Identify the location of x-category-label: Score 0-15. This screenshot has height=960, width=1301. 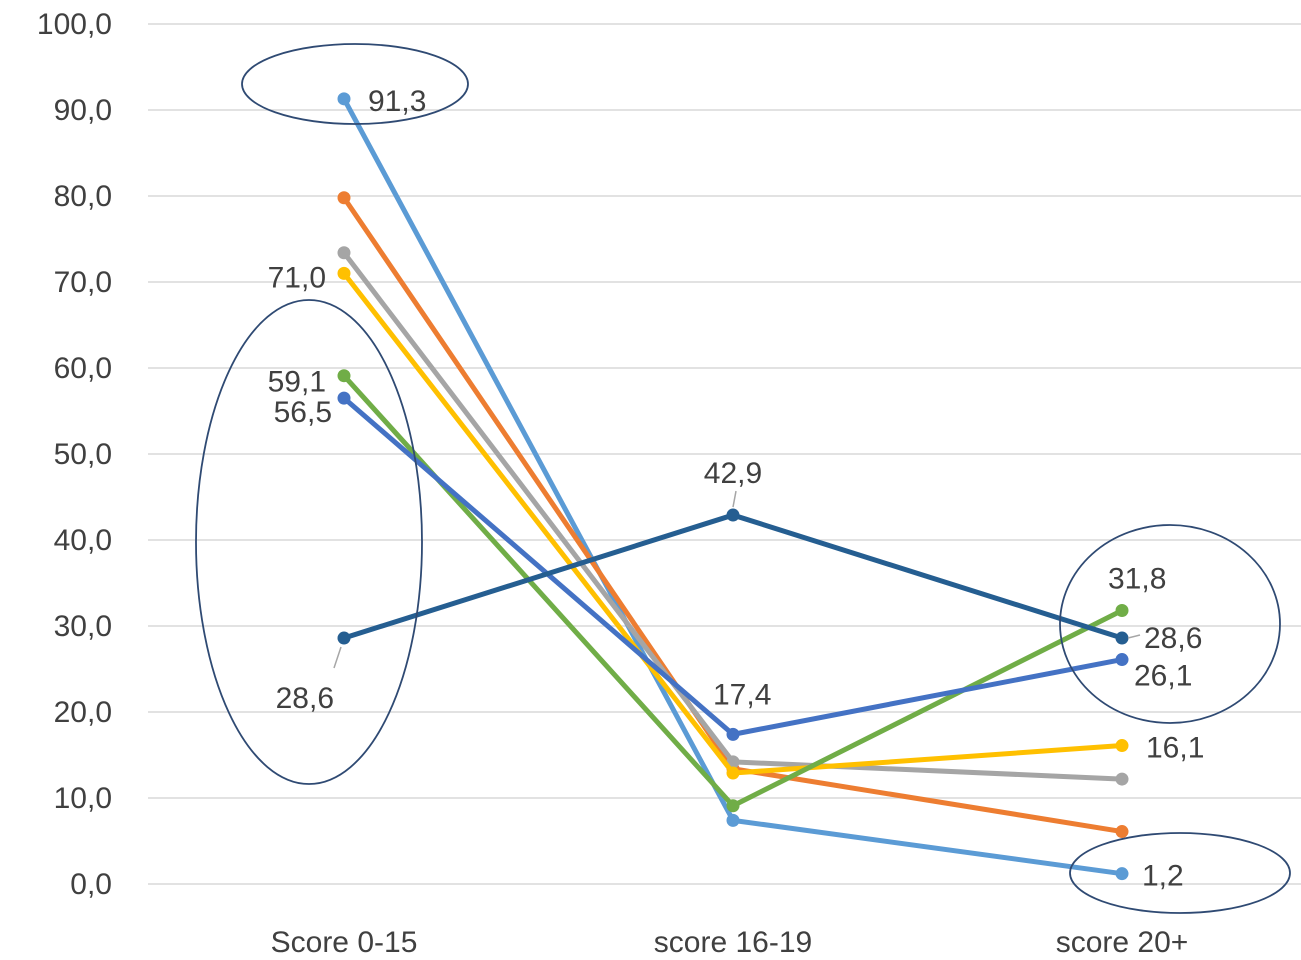
(344, 942).